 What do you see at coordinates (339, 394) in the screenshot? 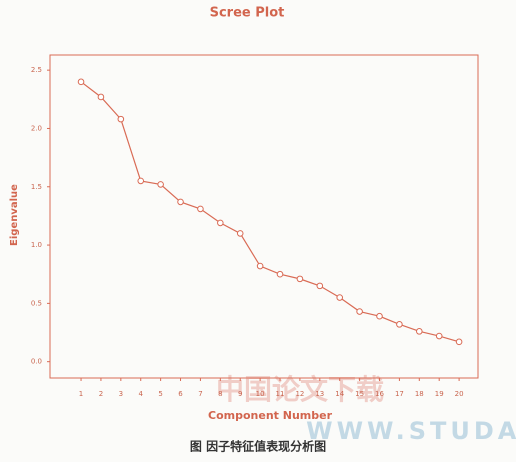
I see `x-tick-label: 14` at bounding box center [339, 394].